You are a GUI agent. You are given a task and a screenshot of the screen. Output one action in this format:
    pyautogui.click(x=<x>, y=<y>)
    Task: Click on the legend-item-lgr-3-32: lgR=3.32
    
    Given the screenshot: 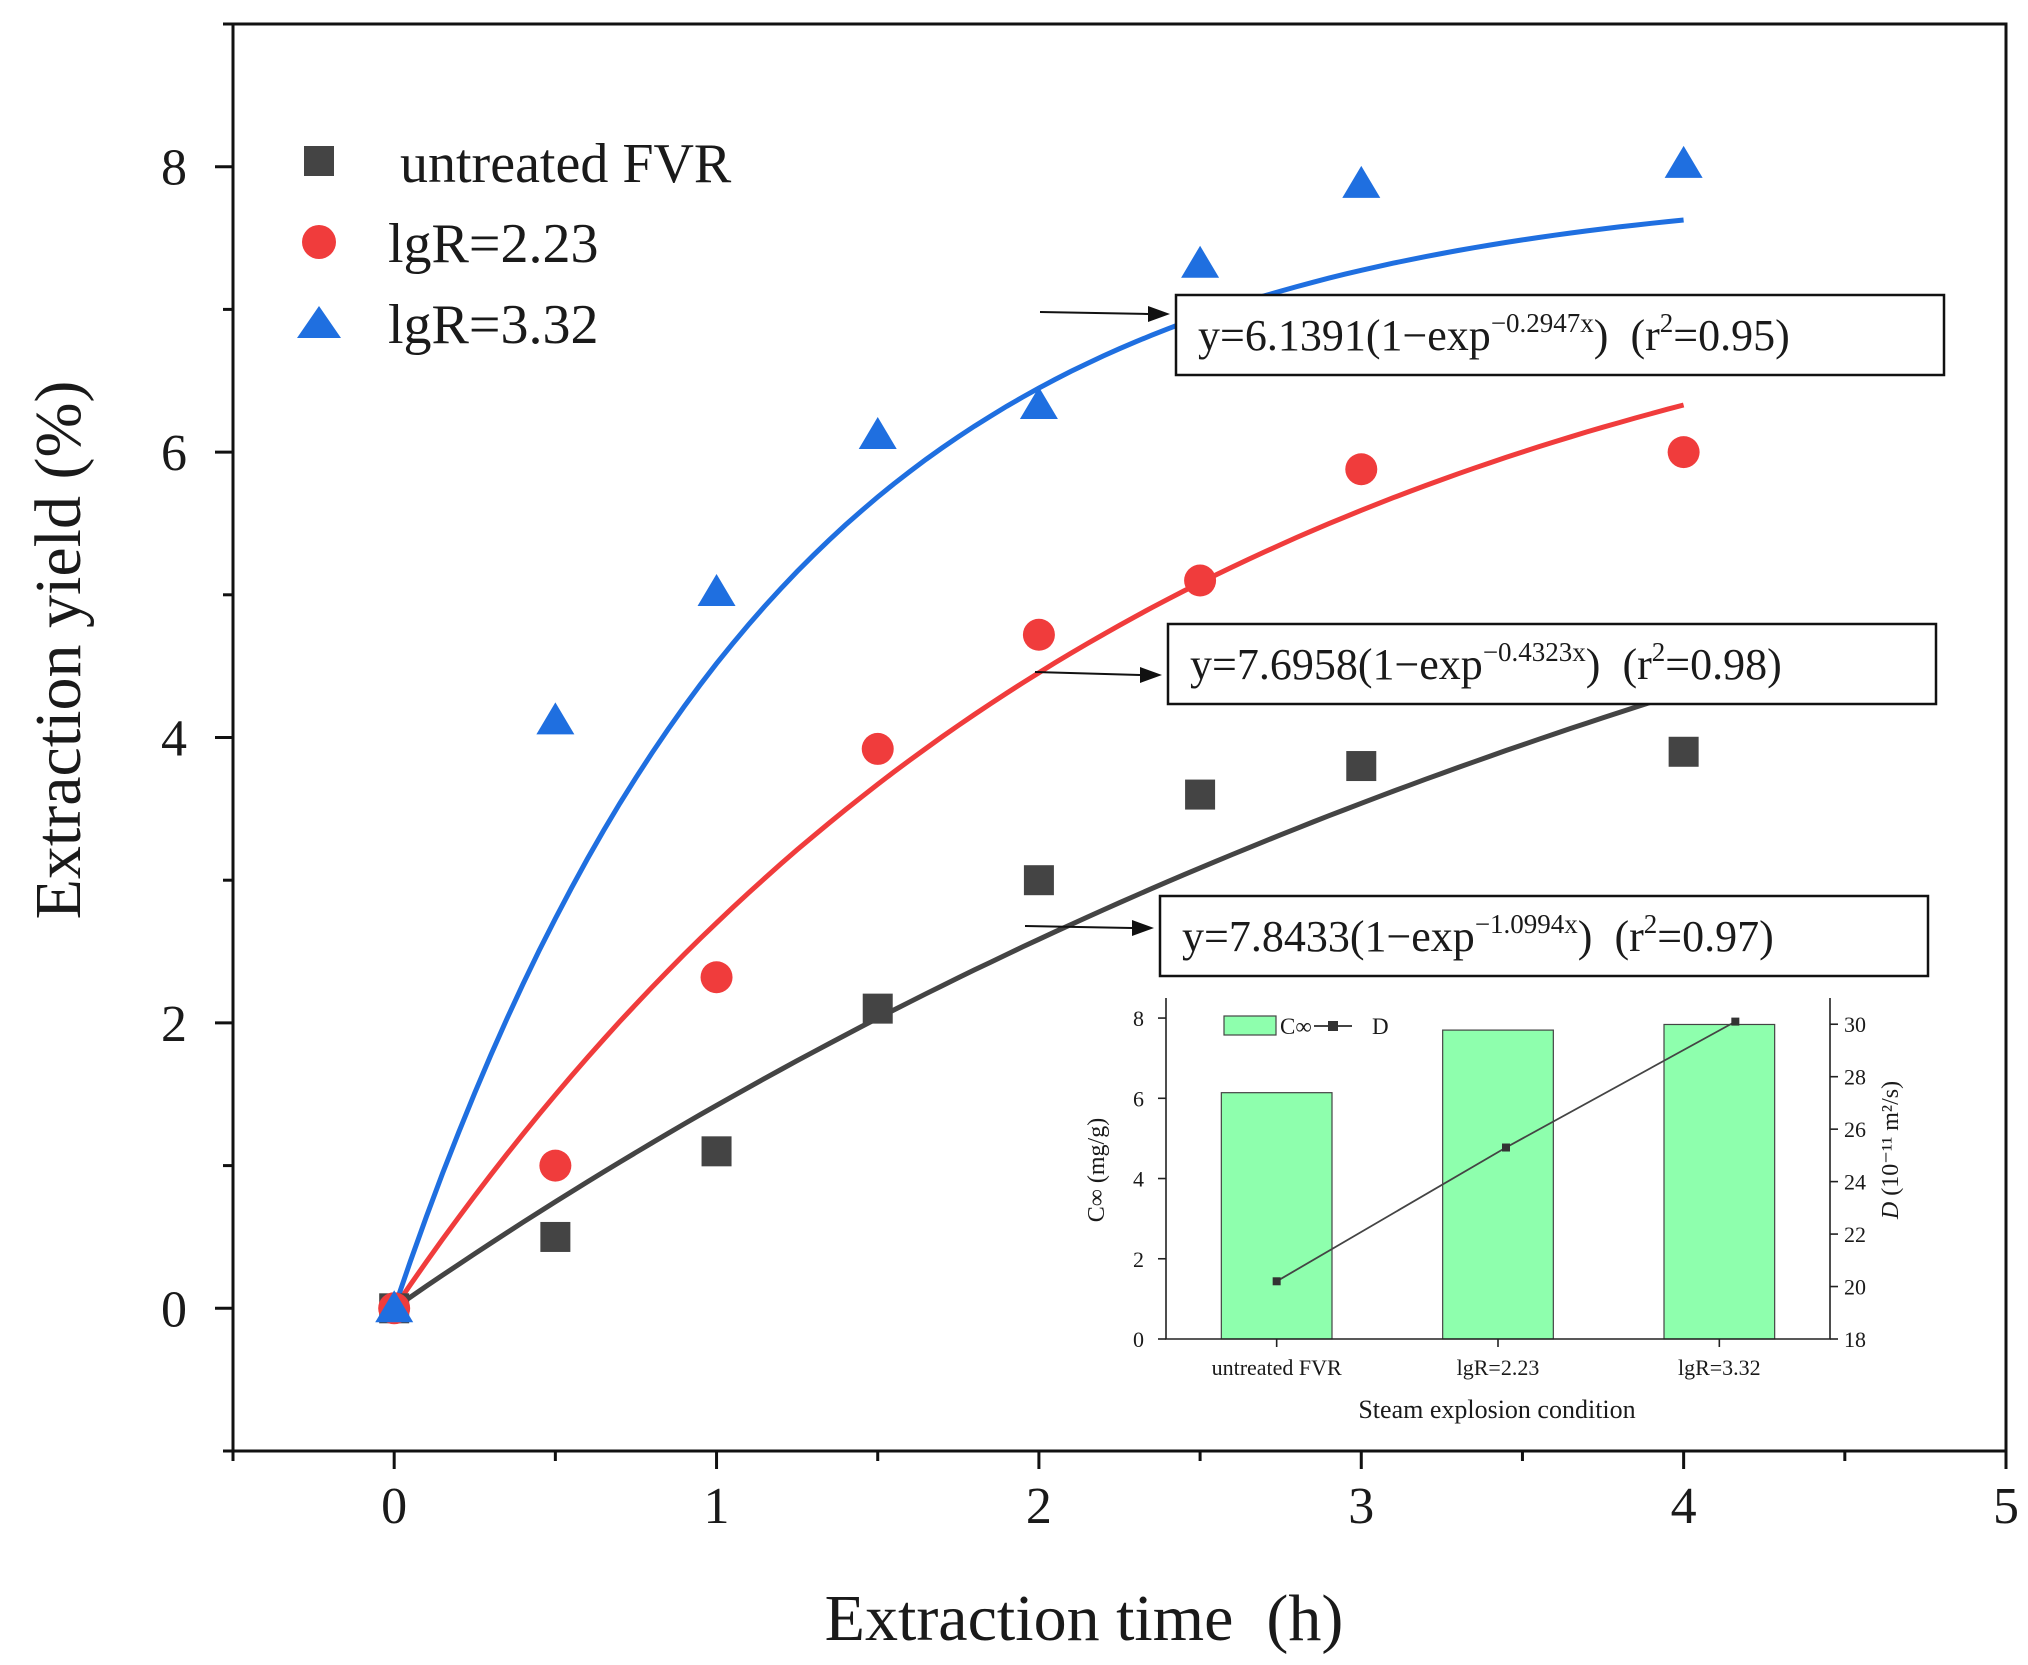 What is the action you would take?
    pyautogui.click(x=448, y=325)
    